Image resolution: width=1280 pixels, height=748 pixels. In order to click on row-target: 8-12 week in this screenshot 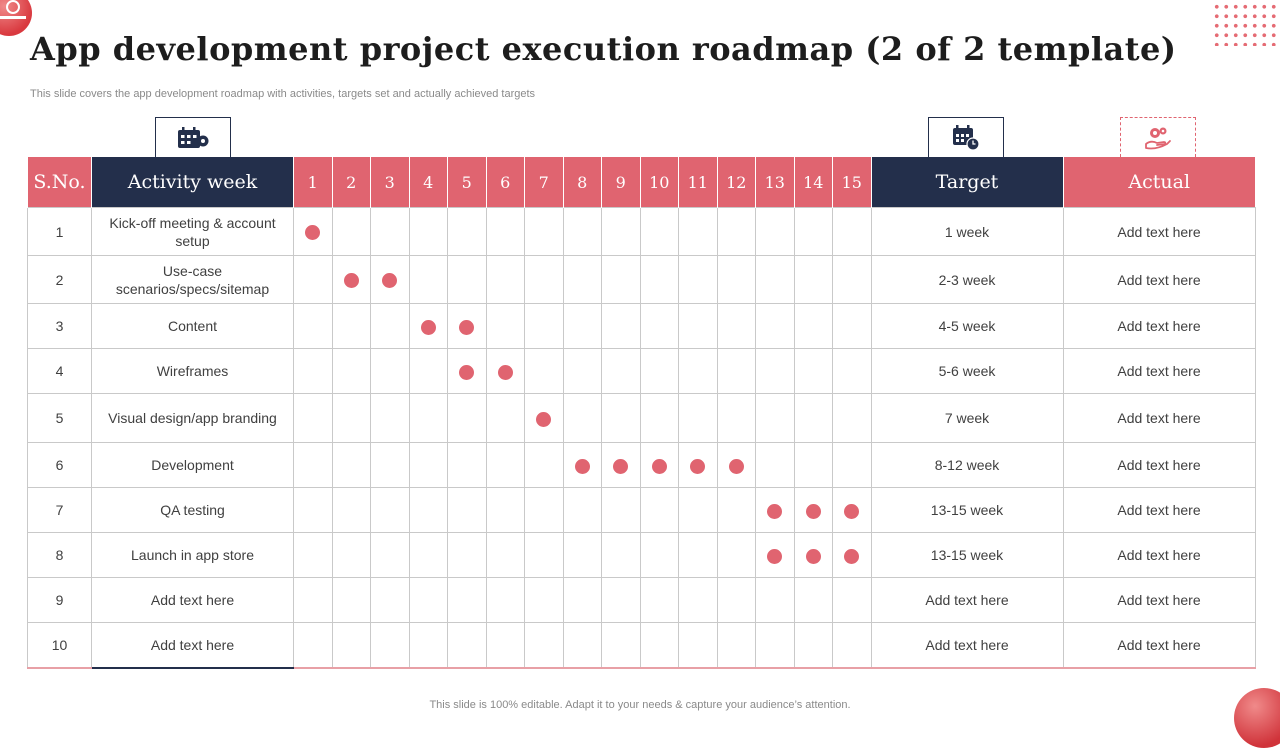, I will do `click(967, 465)`.